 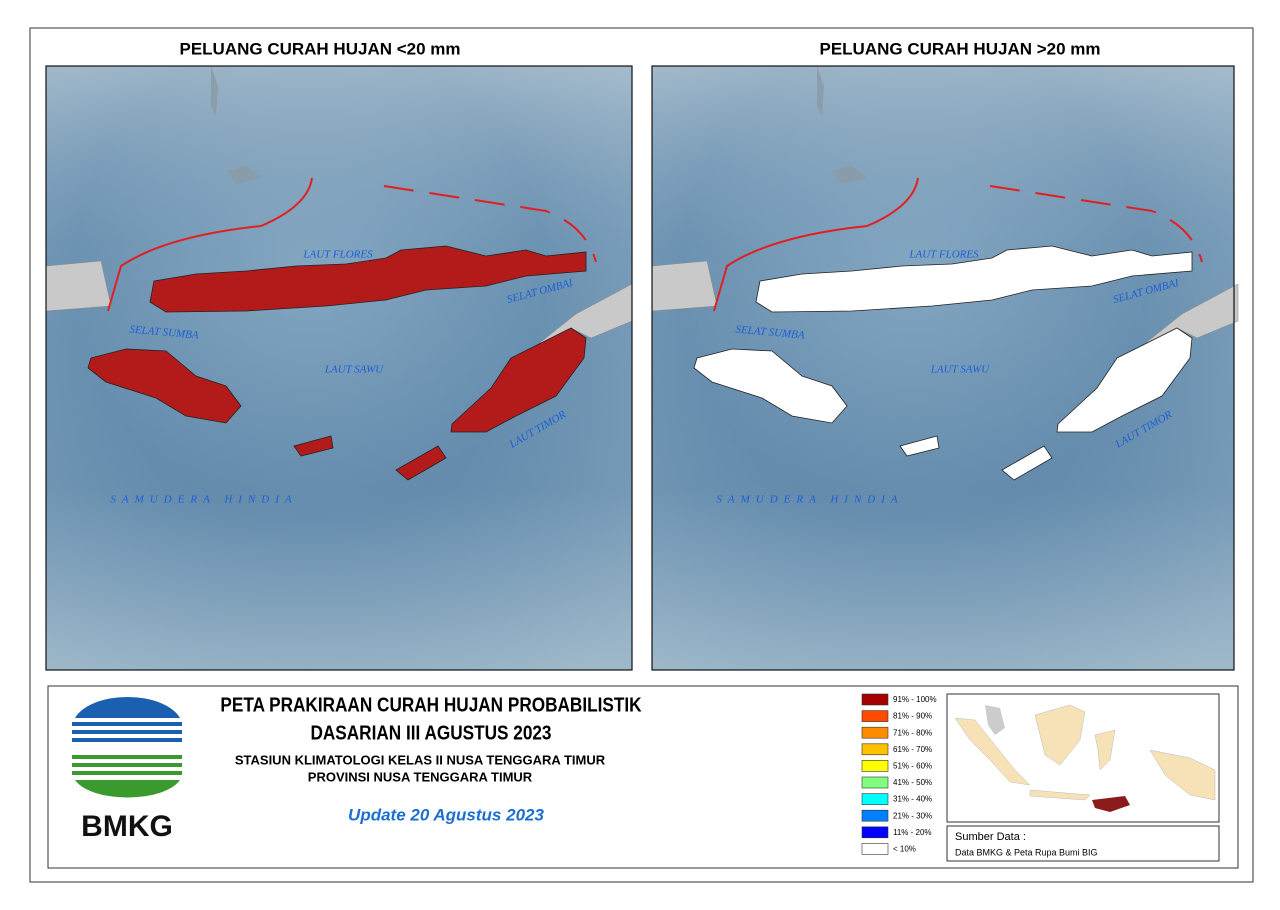 I want to click on source-text: Data BMKG & Peta Rupa Bumi BIG, so click(x=1026, y=852).